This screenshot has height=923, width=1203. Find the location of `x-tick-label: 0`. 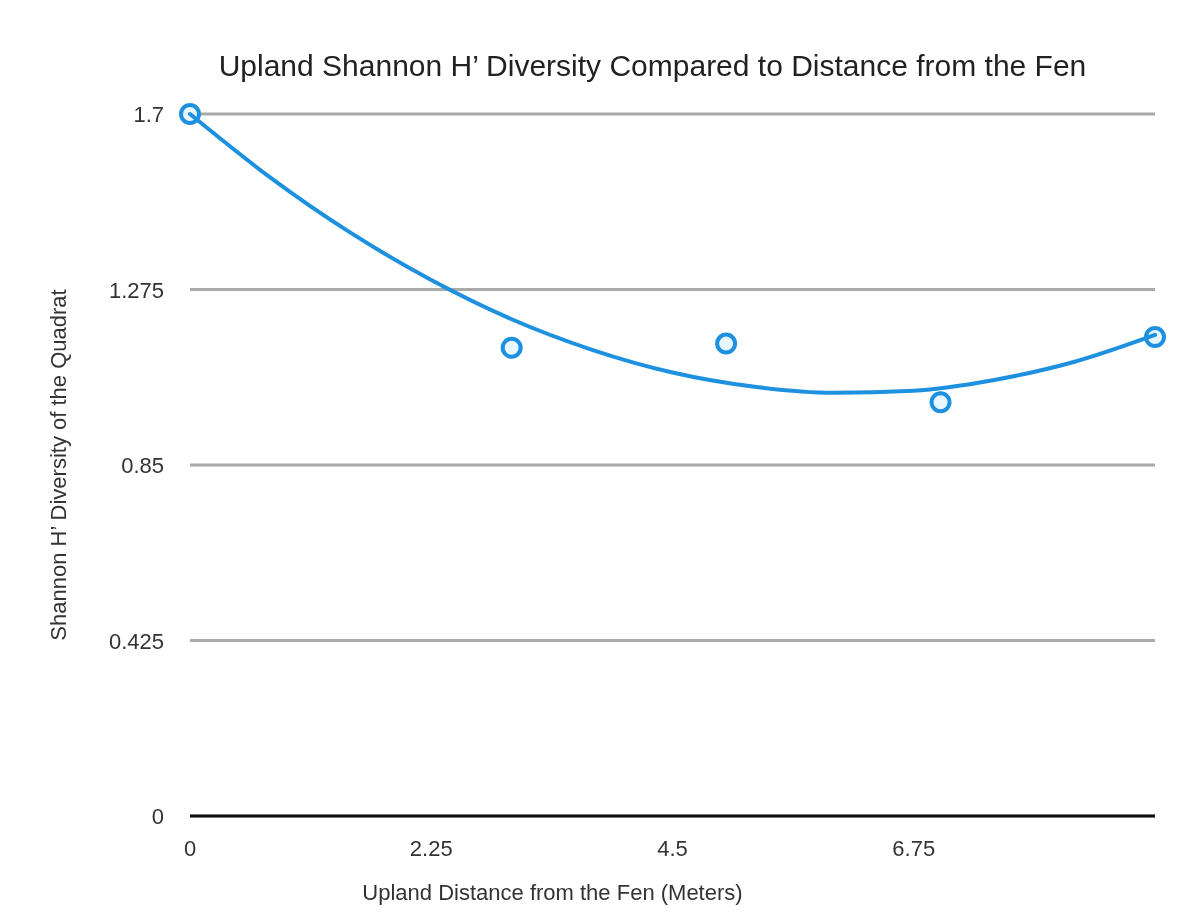

x-tick-label: 0 is located at coordinates (190, 848).